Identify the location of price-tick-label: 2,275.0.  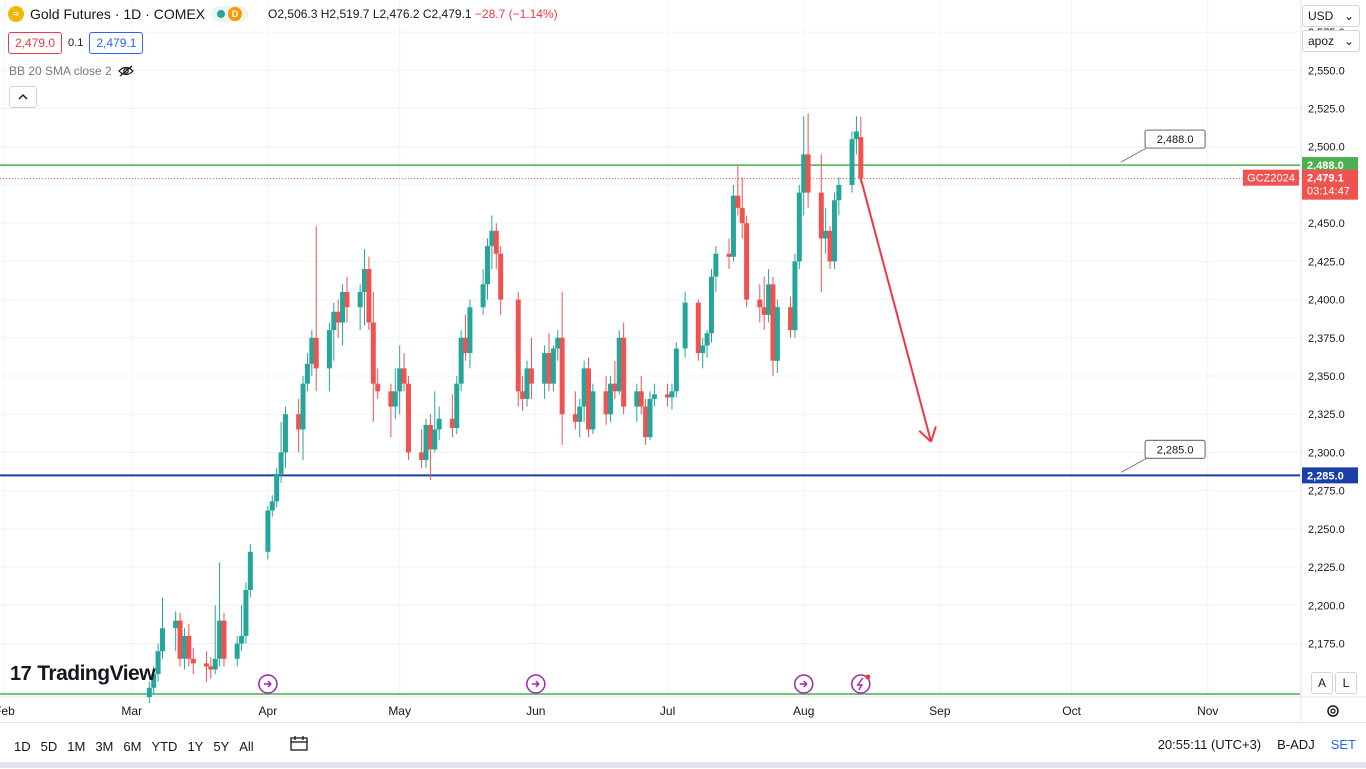
(1326, 492).